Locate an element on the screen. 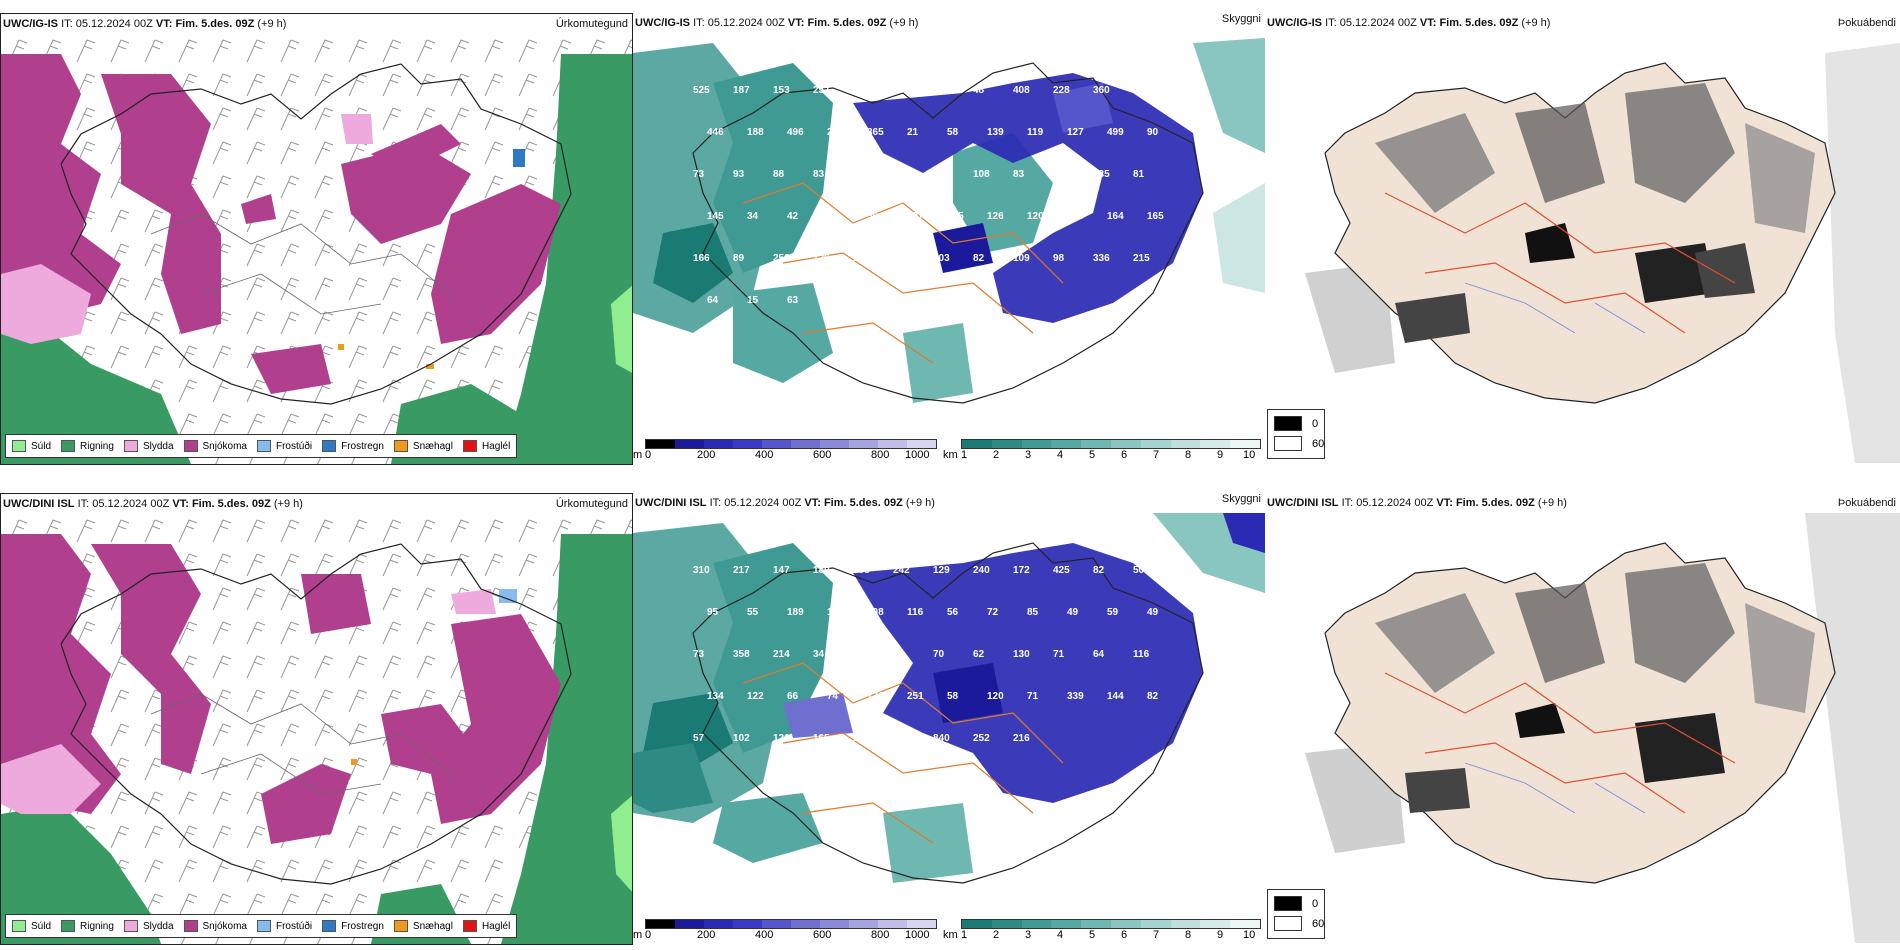 Image resolution: width=1900 pixels, height=950 pixels. cloud-base-label: 165 is located at coordinates (1155, 216).